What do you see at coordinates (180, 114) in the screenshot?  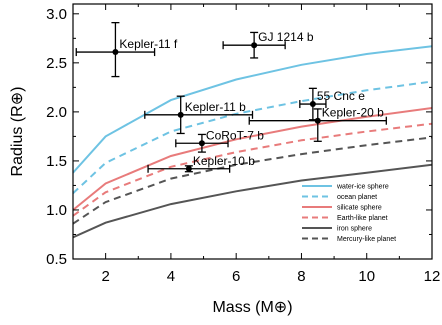 I see `point-kepler-11-b` at bounding box center [180, 114].